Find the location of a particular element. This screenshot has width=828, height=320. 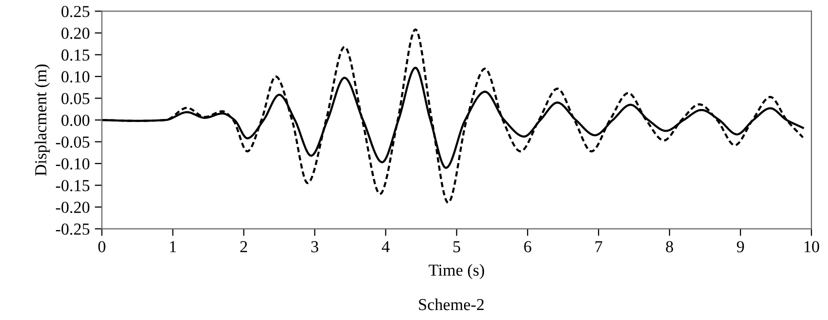

x-tick-label: 10 is located at coordinates (812, 246).